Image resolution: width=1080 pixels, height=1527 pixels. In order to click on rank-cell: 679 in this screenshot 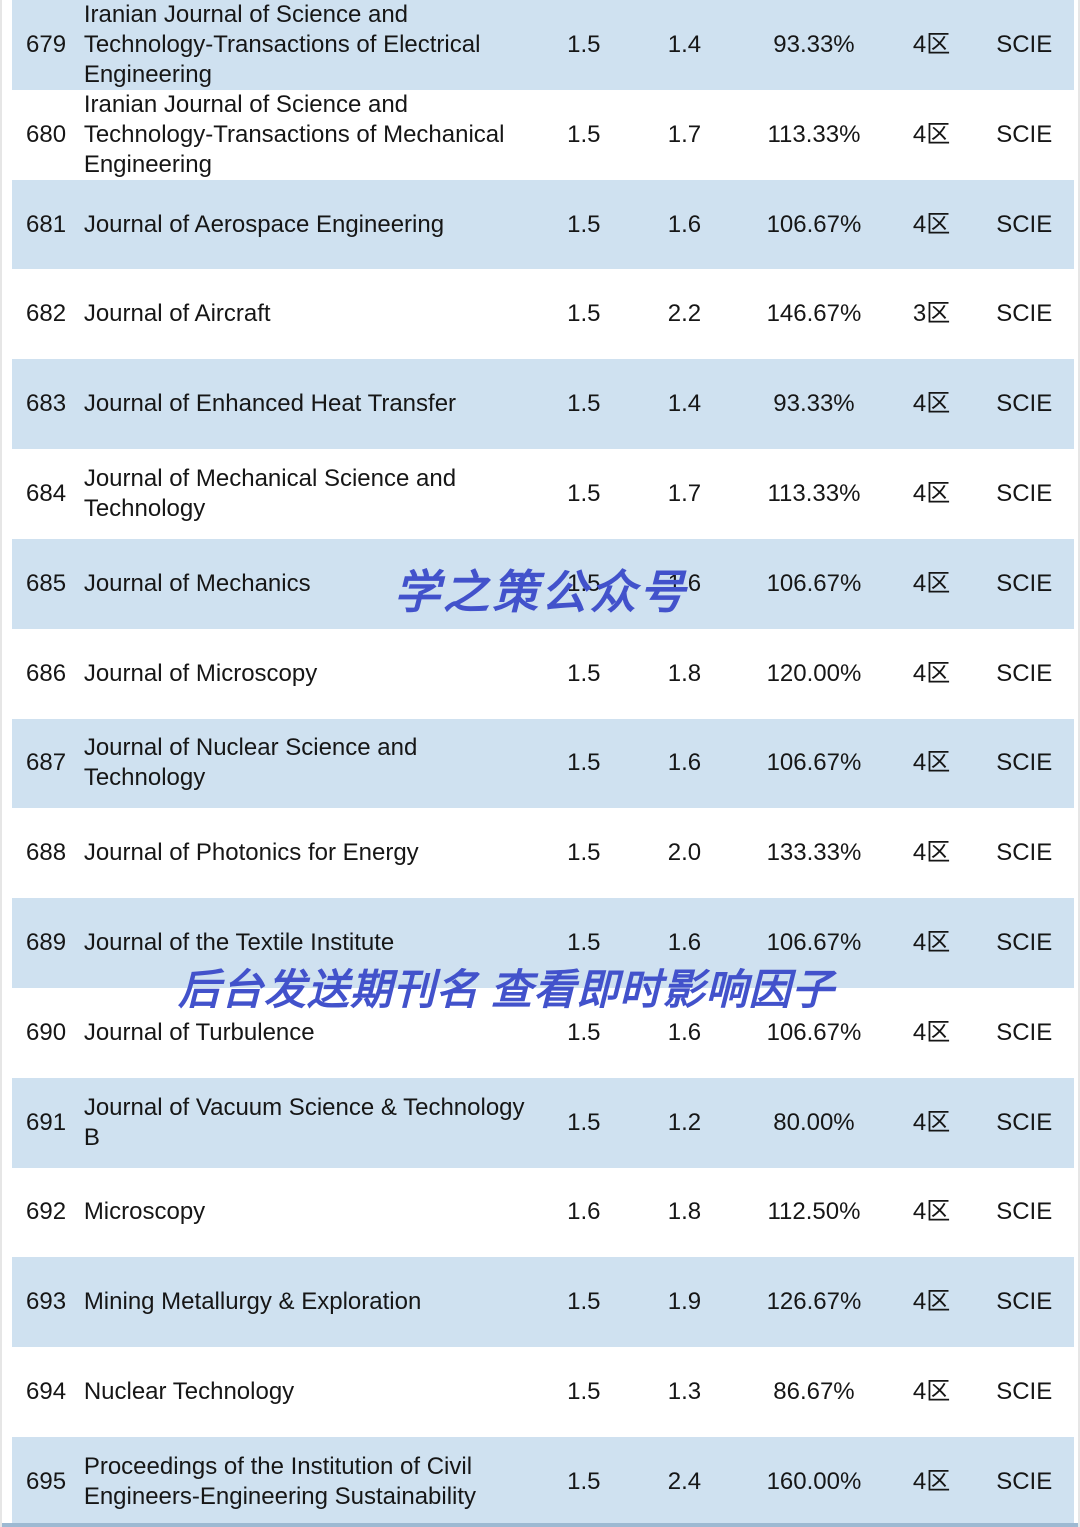, I will do `click(46, 44)`.